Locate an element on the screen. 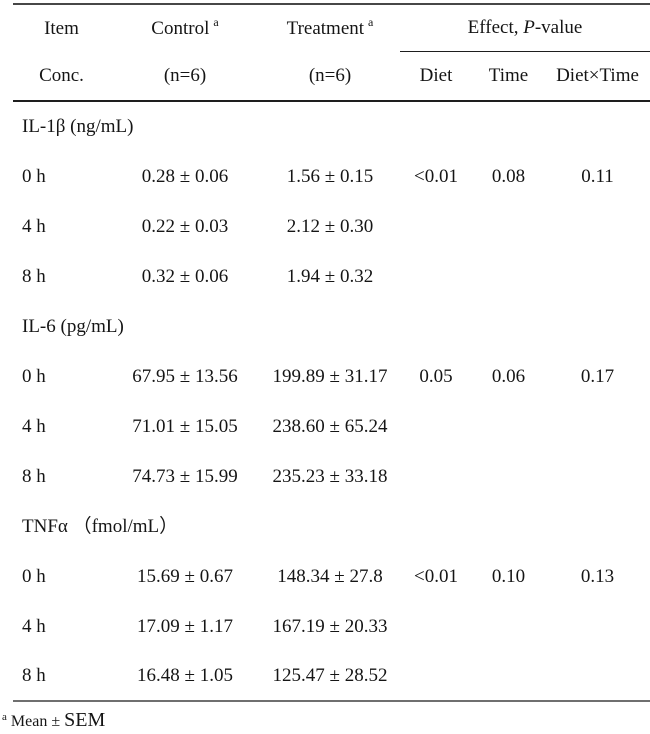  treatment-value-cell: 199.89 ± 31.17 is located at coordinates (330, 376).